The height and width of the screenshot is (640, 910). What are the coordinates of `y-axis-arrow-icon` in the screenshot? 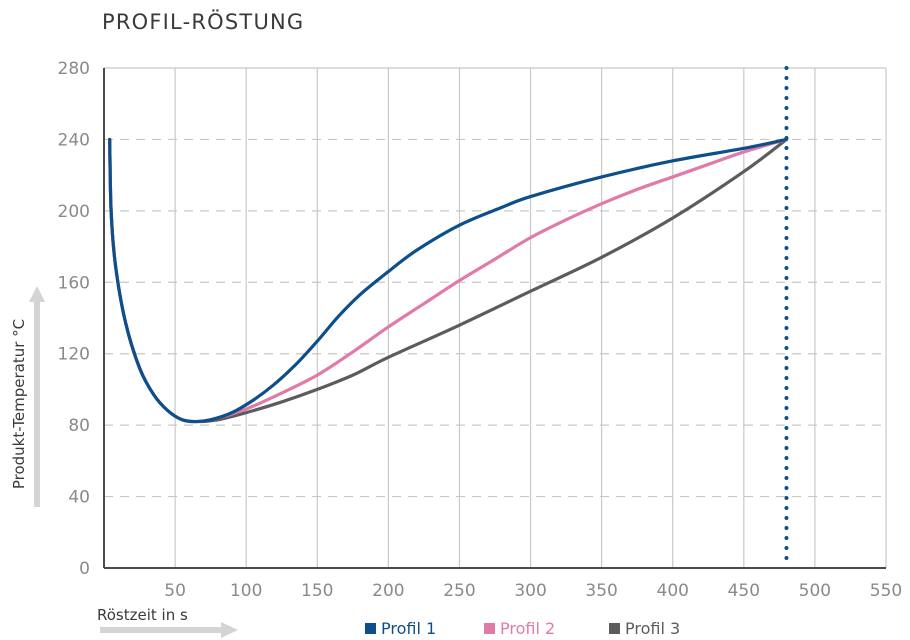 It's located at (37, 294).